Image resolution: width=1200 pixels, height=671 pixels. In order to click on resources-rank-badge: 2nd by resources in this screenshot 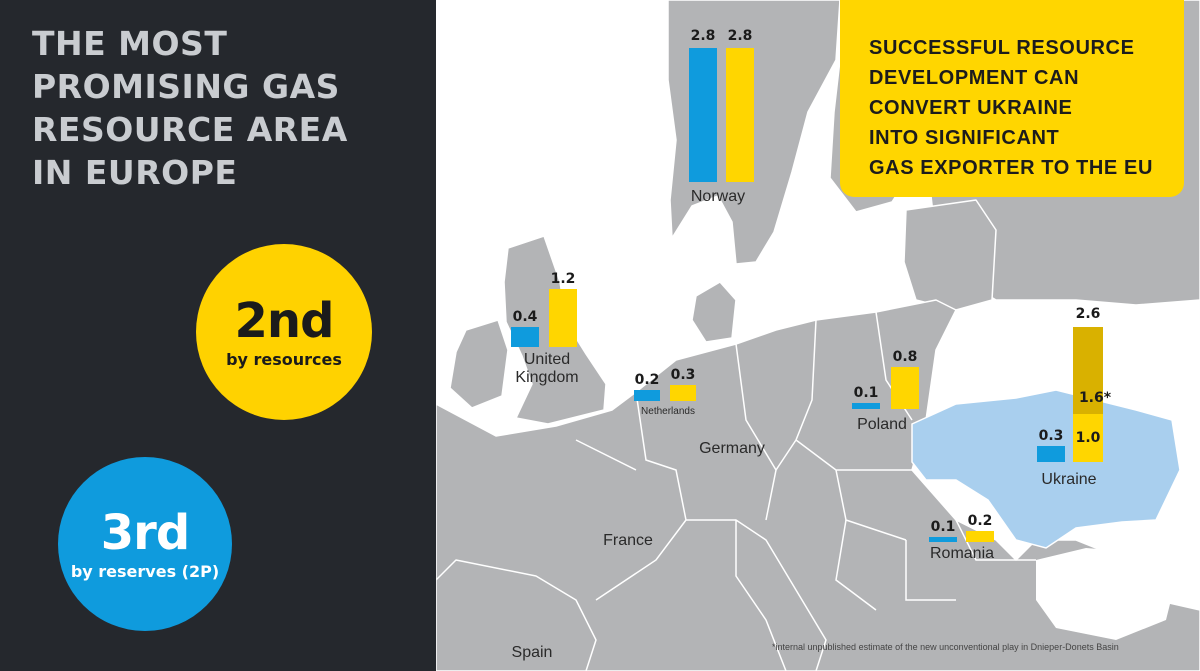, I will do `click(284, 332)`.